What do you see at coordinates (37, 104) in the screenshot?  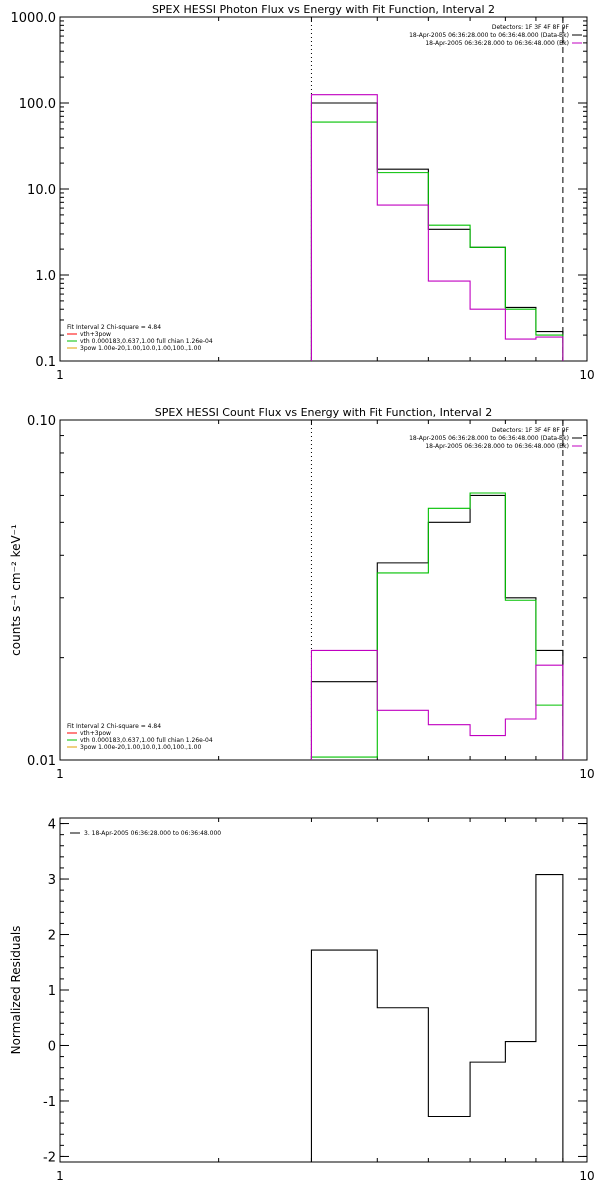 I see `y-tick-label: 100.0` at bounding box center [37, 104].